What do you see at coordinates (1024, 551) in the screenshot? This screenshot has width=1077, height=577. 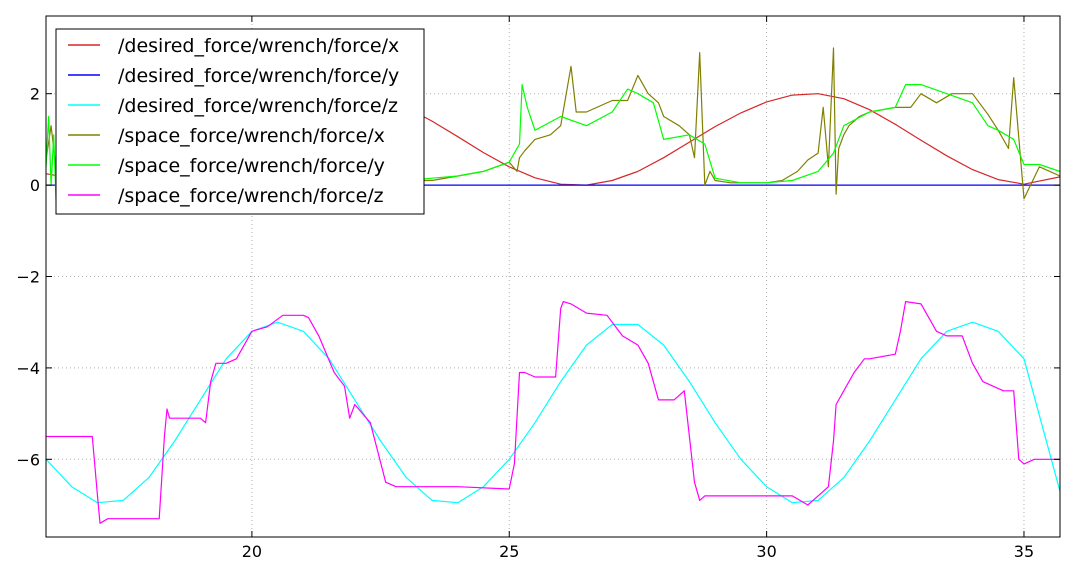 I see `x-tick-label: 35` at bounding box center [1024, 551].